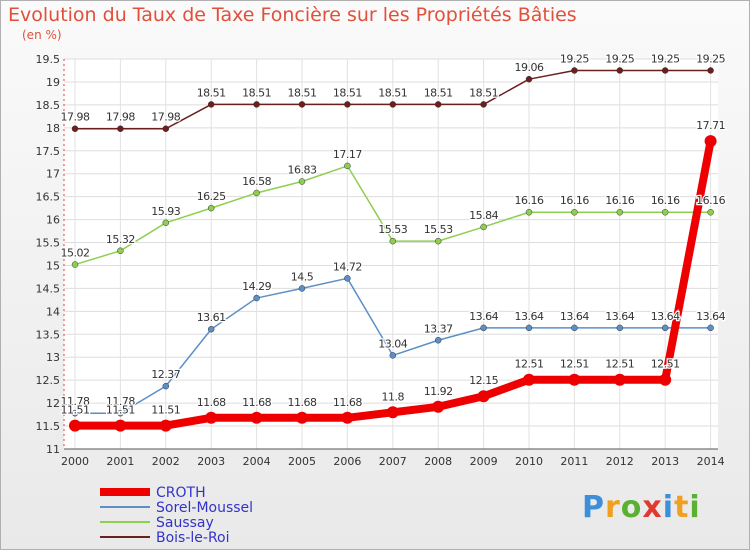 The image size is (750, 550). I want to click on y-tick-label: 16, so click(53, 220).